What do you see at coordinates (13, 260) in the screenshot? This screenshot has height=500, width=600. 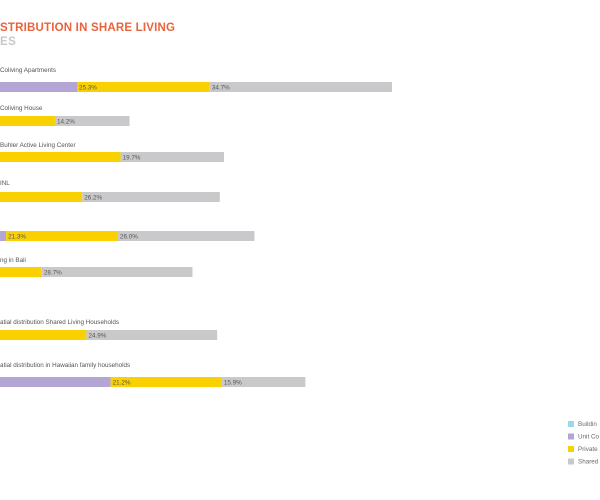 I see `category-label: ng in Bali` at bounding box center [13, 260].